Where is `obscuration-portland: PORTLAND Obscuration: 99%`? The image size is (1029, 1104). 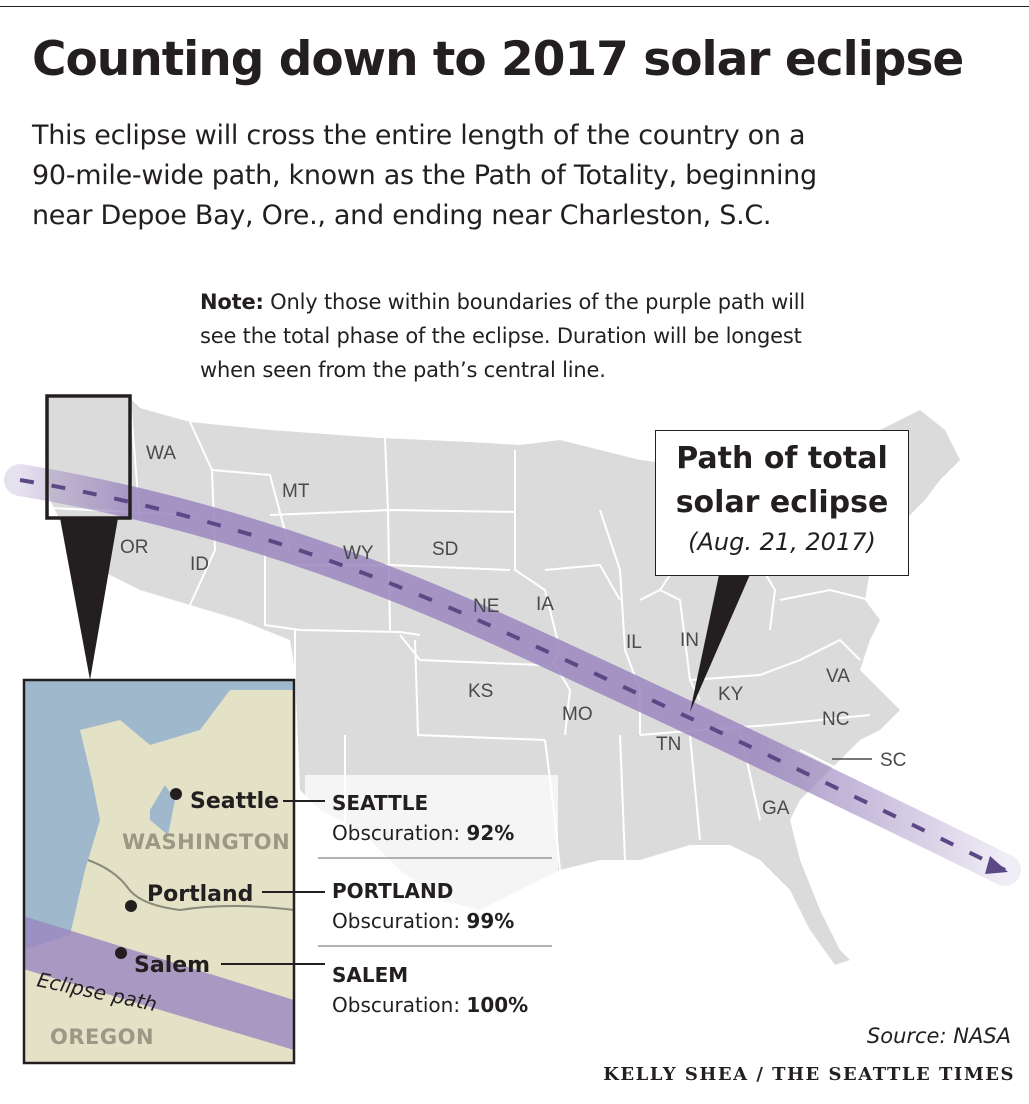
obscuration-portland: PORTLAND Obscuration: 99% is located at coordinates (447, 906).